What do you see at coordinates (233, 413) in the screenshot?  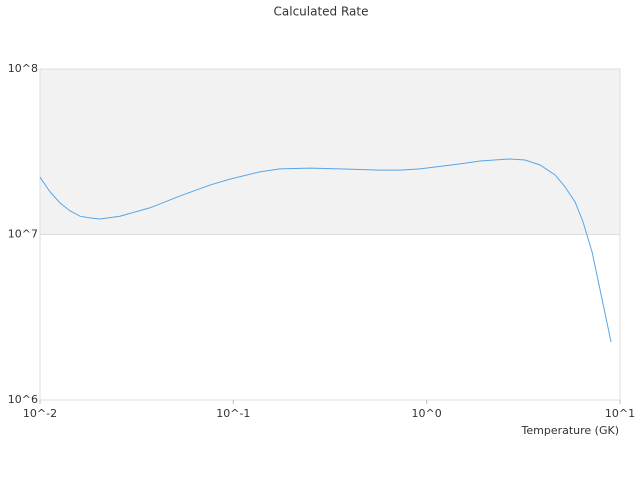 I see `x-tick-label: 10^-1` at bounding box center [233, 413].